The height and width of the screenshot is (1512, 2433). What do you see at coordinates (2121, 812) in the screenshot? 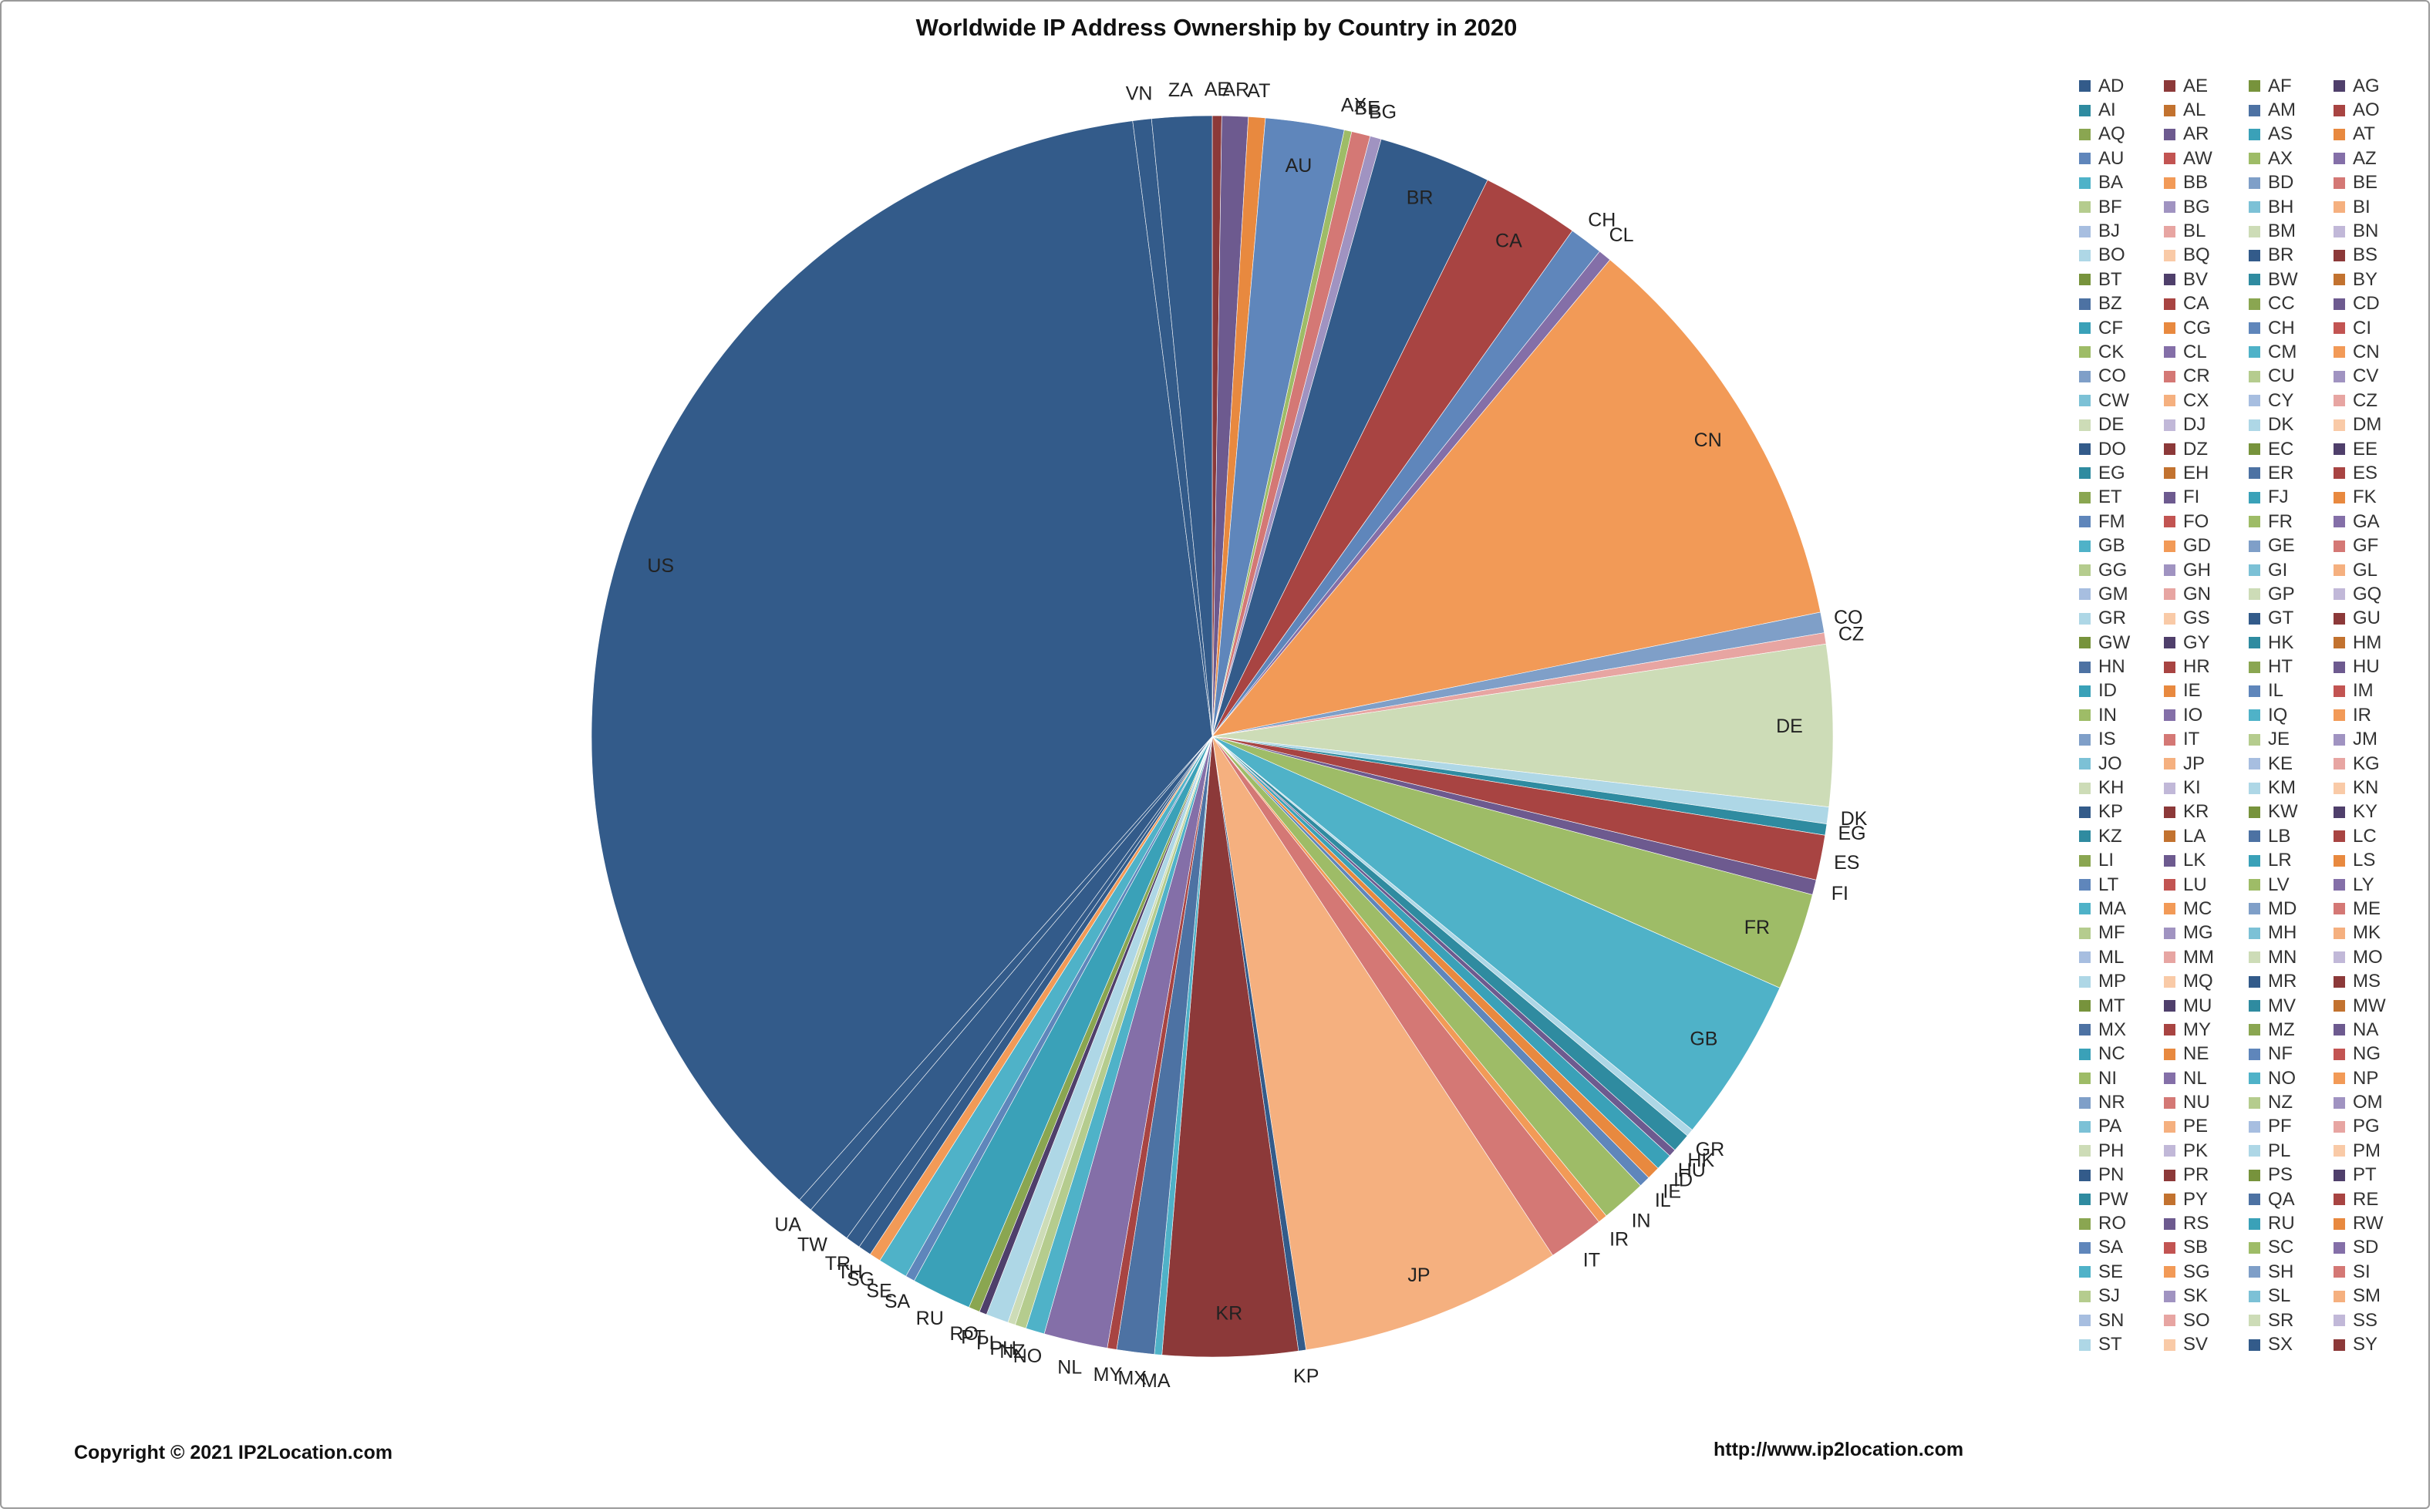
I see `legend-item: KP` at bounding box center [2121, 812].